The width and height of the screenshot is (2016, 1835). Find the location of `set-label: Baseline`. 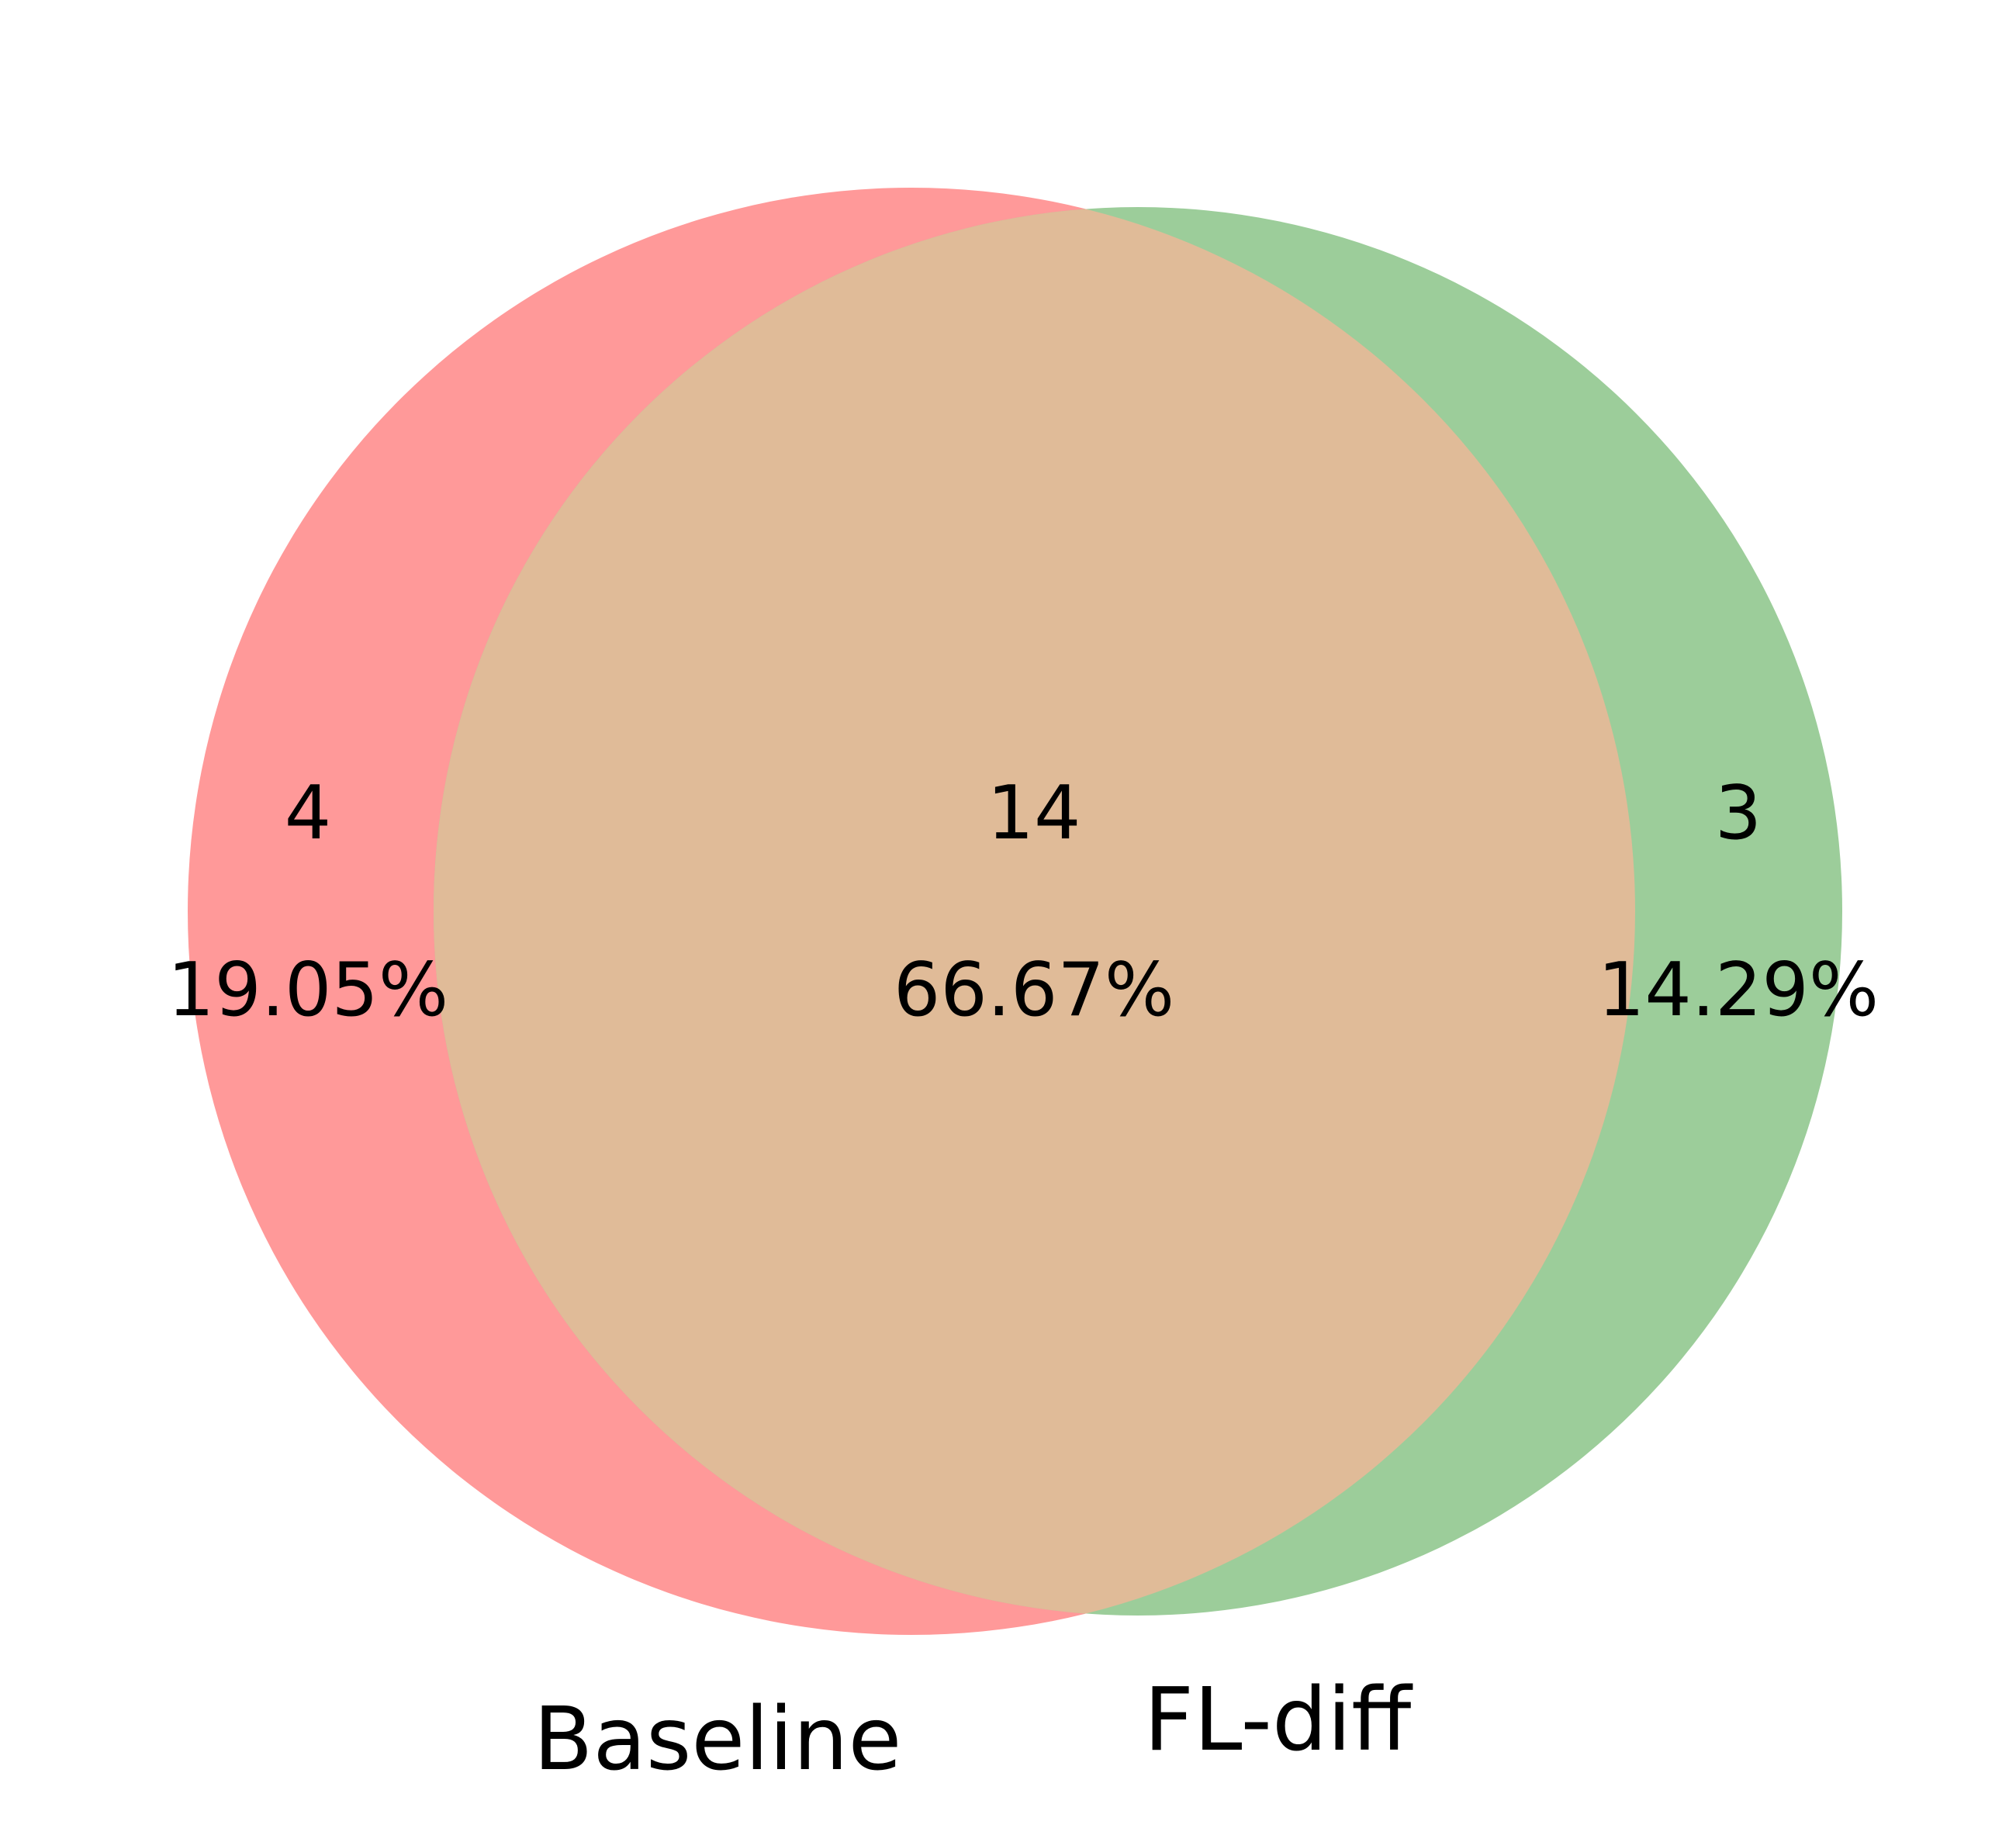

set-label: Baseline is located at coordinates (718, 1739).